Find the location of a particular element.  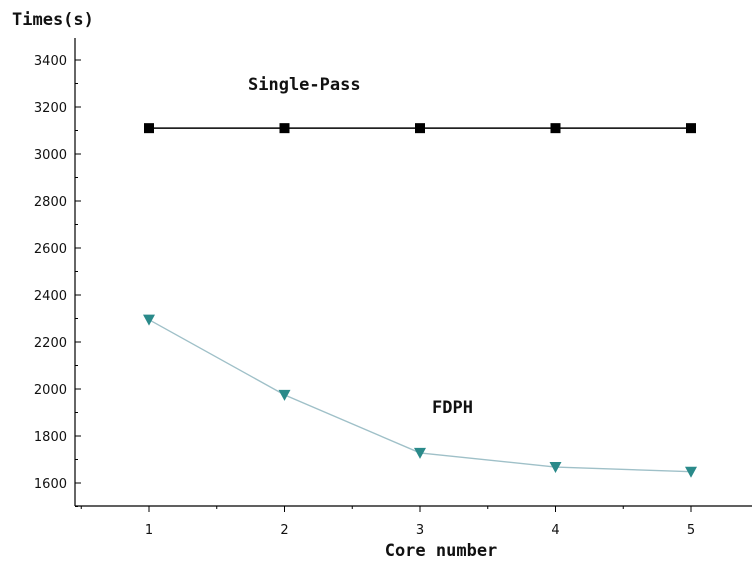

series-label-single-pass: Single-Pass is located at coordinates (304, 85).